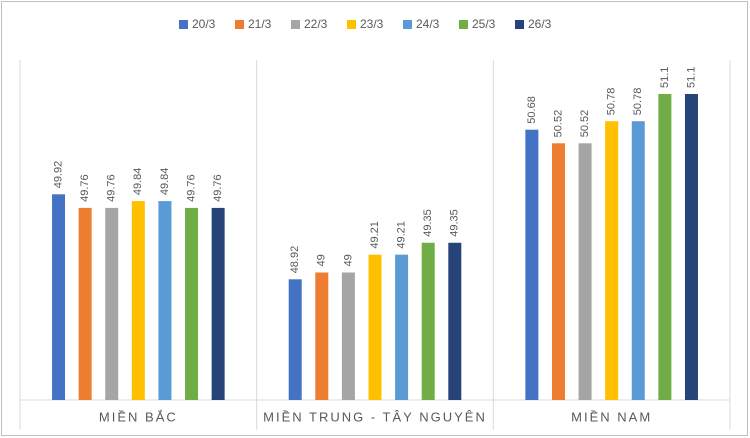 This screenshot has height=438, width=750. I want to click on legend-label: 22/3, so click(316, 24).